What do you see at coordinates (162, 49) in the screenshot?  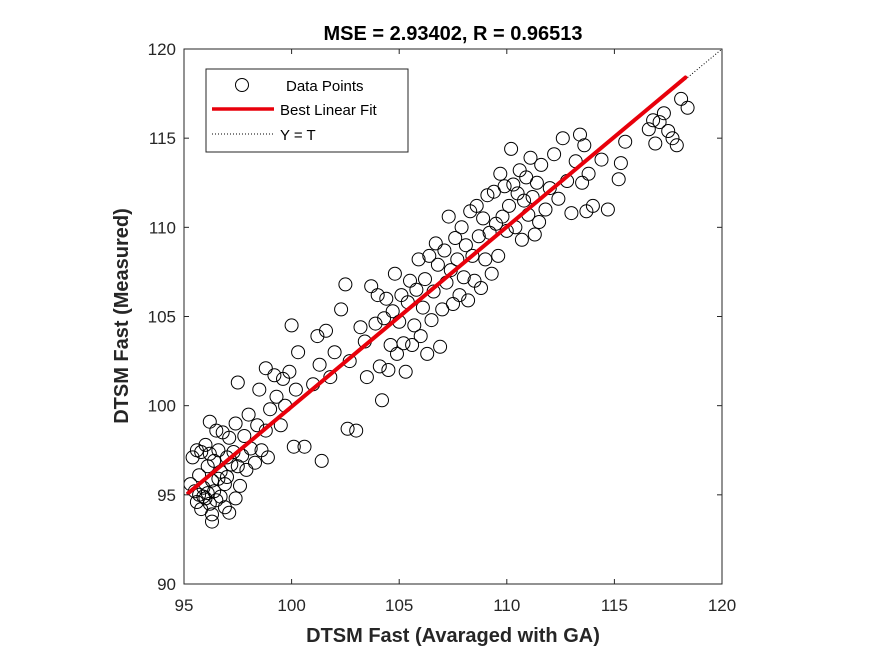 I see `y-tick-label: 120` at bounding box center [162, 49].